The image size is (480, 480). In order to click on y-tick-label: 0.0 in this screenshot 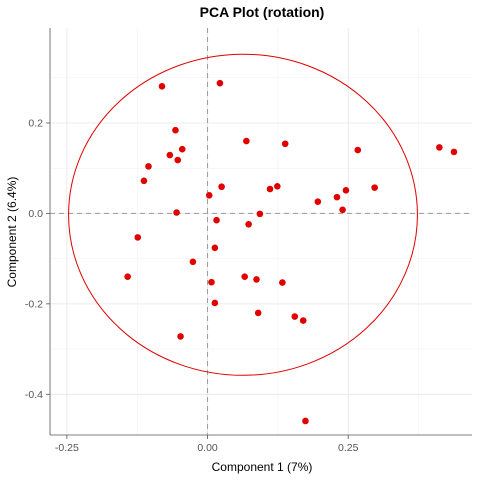, I will do `click(35, 214)`.